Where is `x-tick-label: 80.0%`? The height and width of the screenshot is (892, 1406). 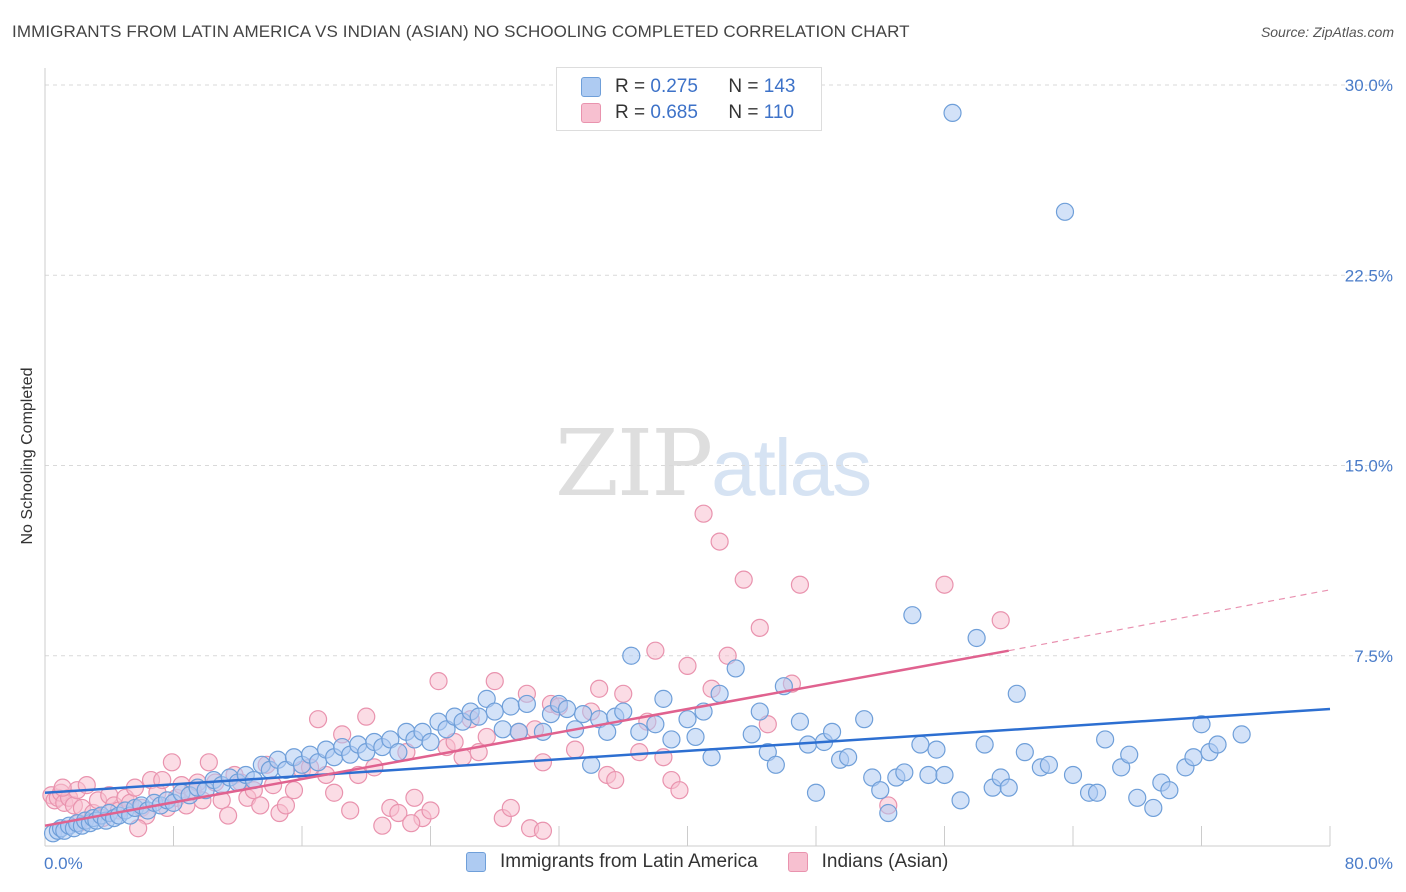 x-tick-label: 80.0% is located at coordinates (1369, 863).